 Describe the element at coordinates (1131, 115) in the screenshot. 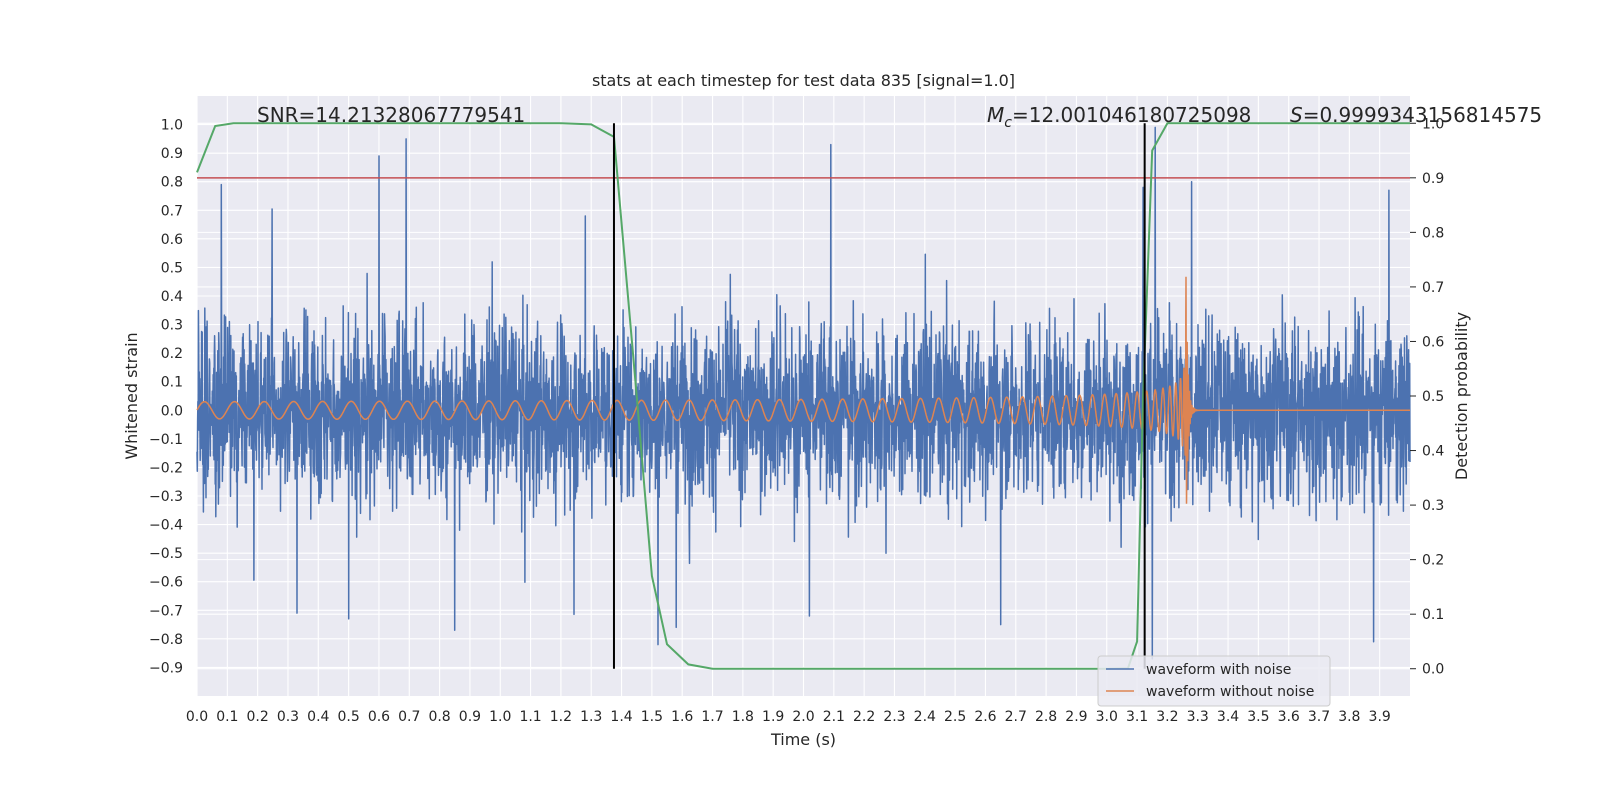

I see `mc-value: =12.001046180725098` at that location.